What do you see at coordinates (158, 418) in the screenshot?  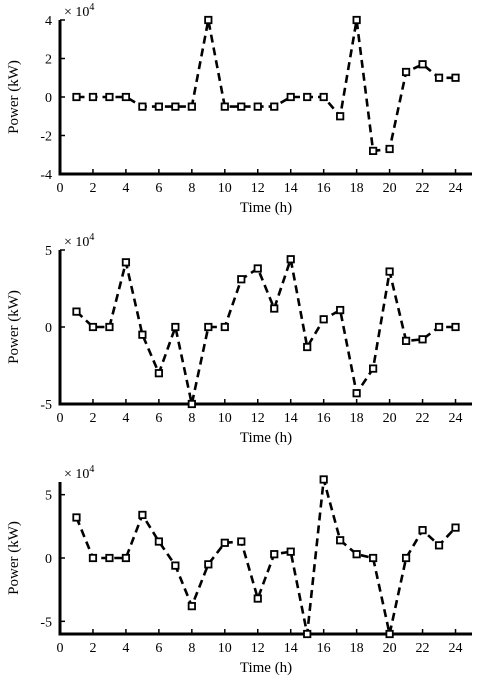 I see `x-tick-label: 6` at bounding box center [158, 418].